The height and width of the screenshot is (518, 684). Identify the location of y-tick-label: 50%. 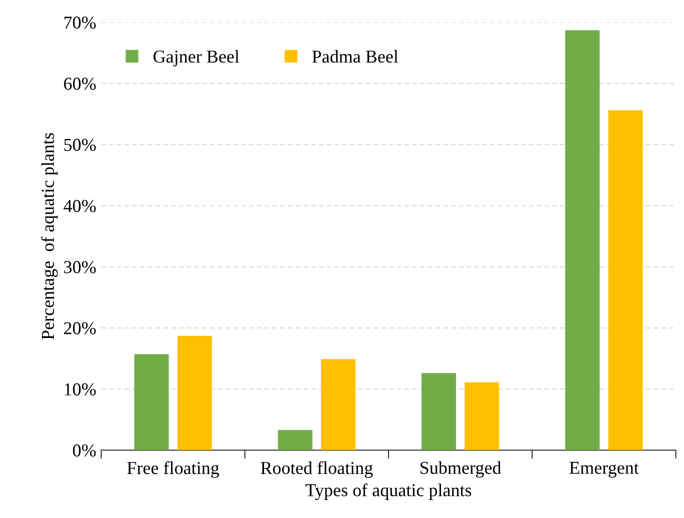
(80, 145).